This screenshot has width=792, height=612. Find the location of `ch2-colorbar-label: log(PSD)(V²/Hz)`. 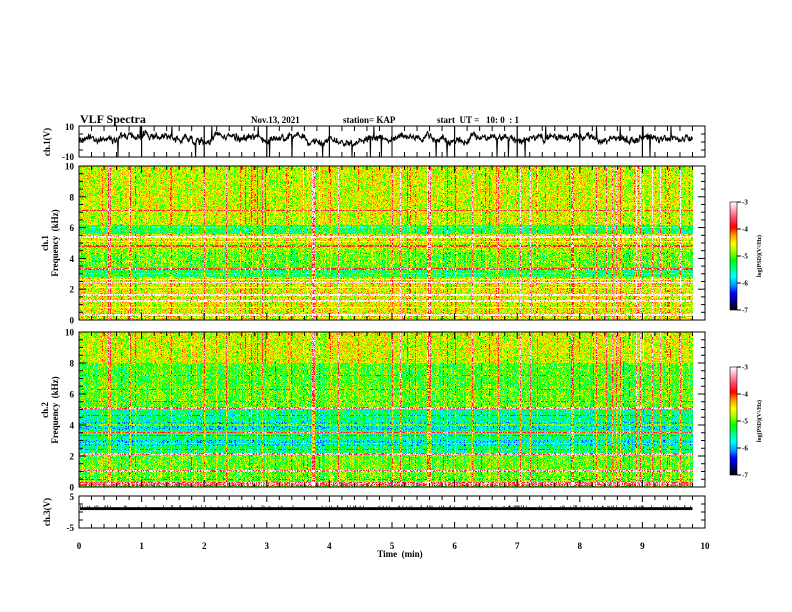

ch2-colorbar-label: log(PSD)(V²/Hz) is located at coordinates (759, 421).